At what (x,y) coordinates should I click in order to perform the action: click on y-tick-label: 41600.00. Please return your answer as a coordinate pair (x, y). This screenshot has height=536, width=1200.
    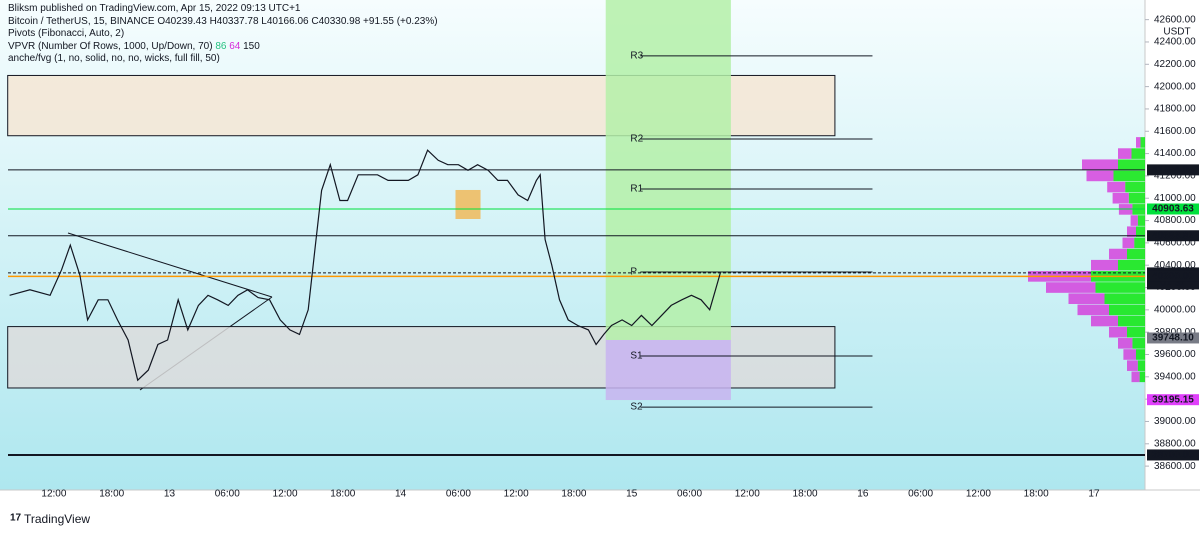
    Looking at the image, I should click on (1175, 131).